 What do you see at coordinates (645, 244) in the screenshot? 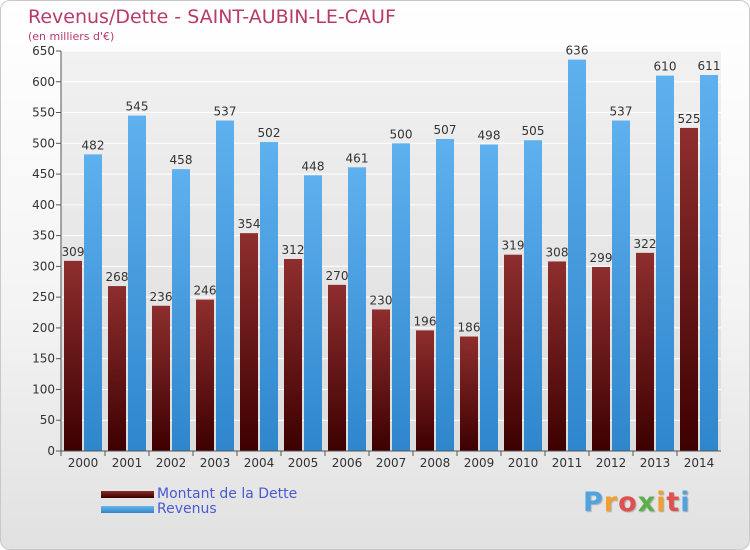
I see `debt-value-label: 322` at bounding box center [645, 244].